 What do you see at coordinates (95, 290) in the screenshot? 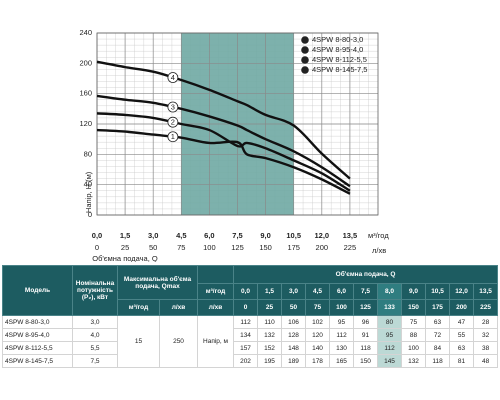
I see `power-header: Номінальна потужність (P₂), кВт` at bounding box center [95, 290].